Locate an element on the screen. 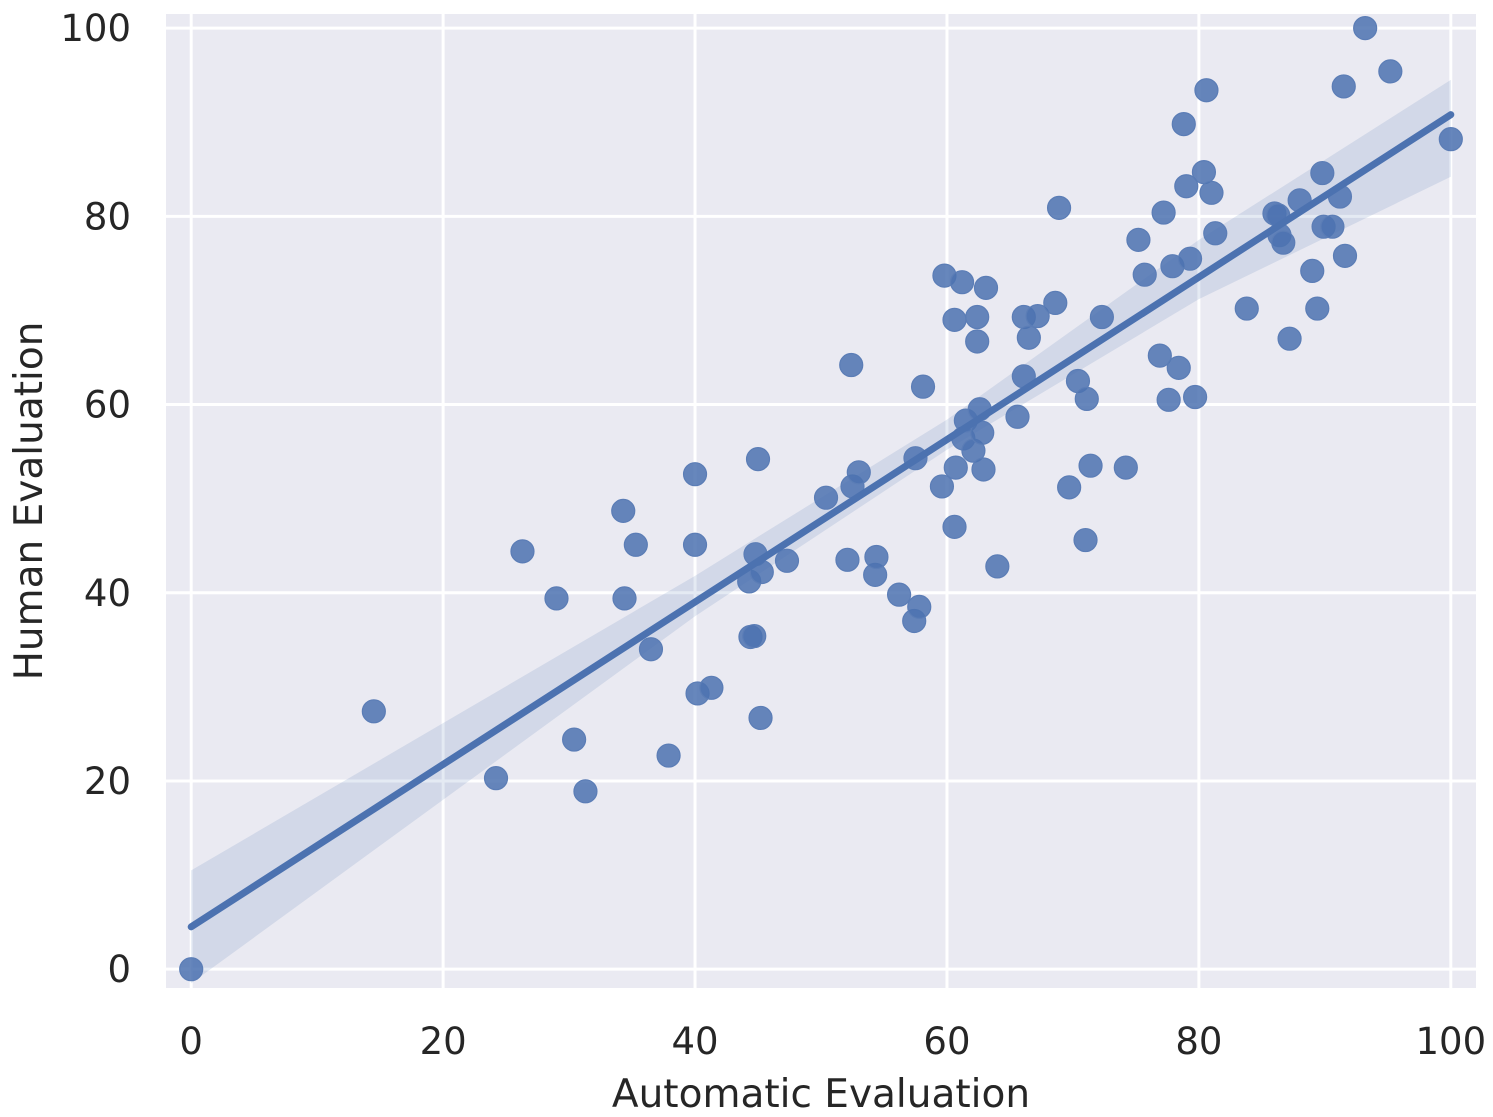 The image size is (1493, 1117). y-tick-label: 80 is located at coordinates (107, 216).